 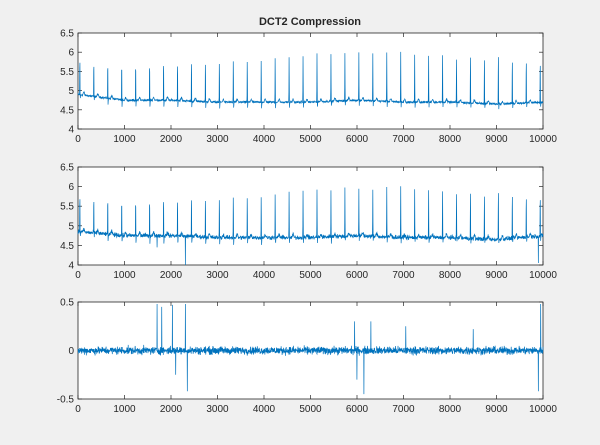 I want to click on axes-2-series-line, so click(x=310, y=226).